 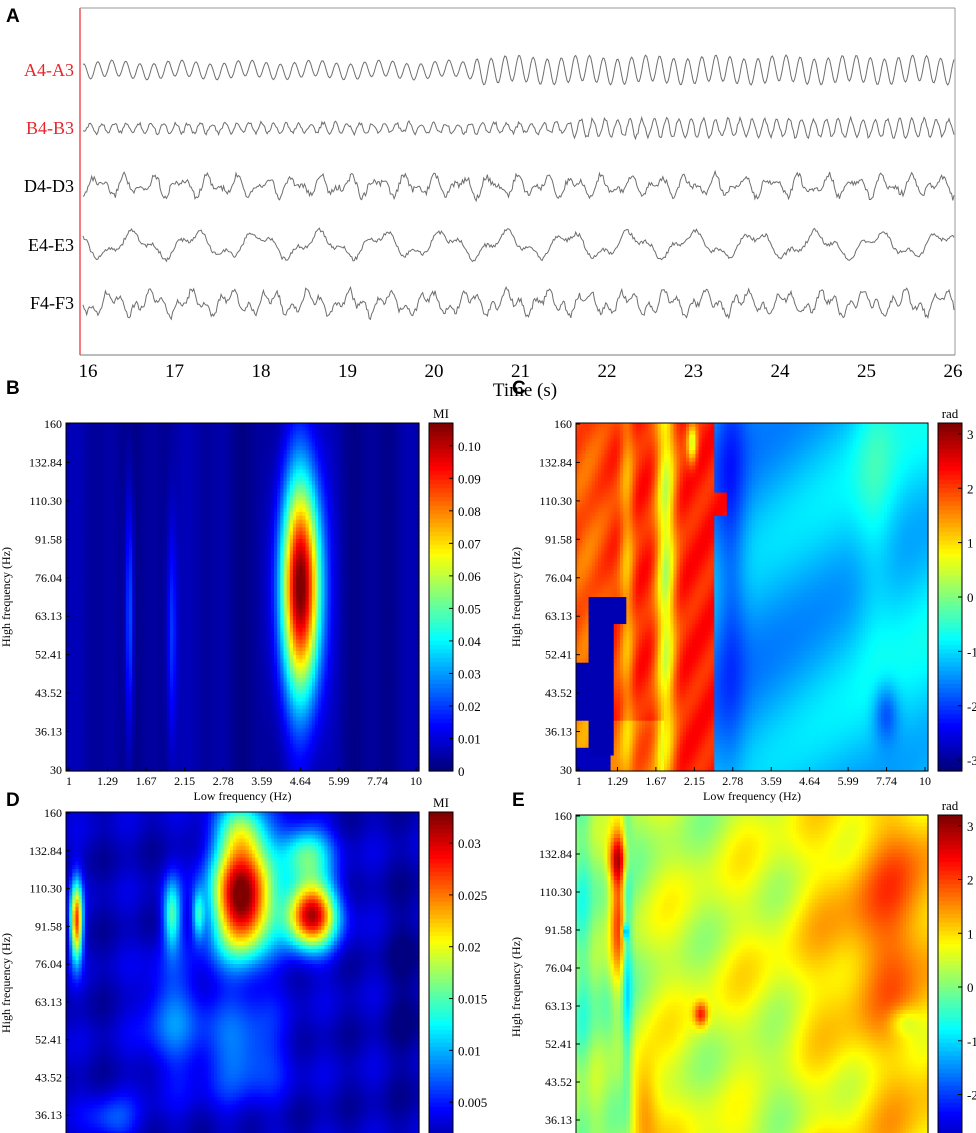 What do you see at coordinates (13, 388) in the screenshot?
I see `panel-label-b: B` at bounding box center [13, 388].